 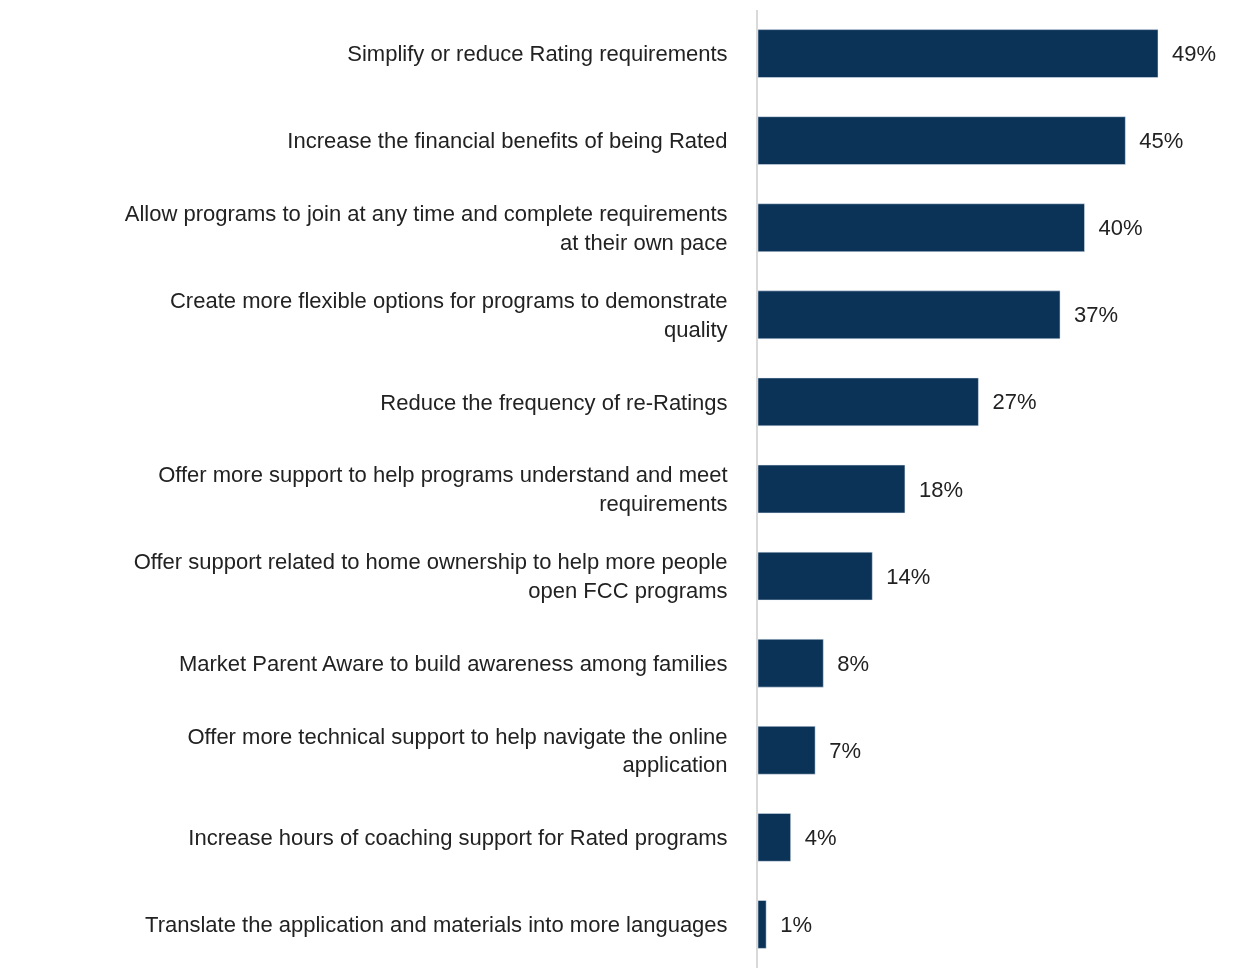 What do you see at coordinates (443, 489) in the screenshot?
I see `y-tick-label: Offer more support to help programs understand and meet requirements` at bounding box center [443, 489].